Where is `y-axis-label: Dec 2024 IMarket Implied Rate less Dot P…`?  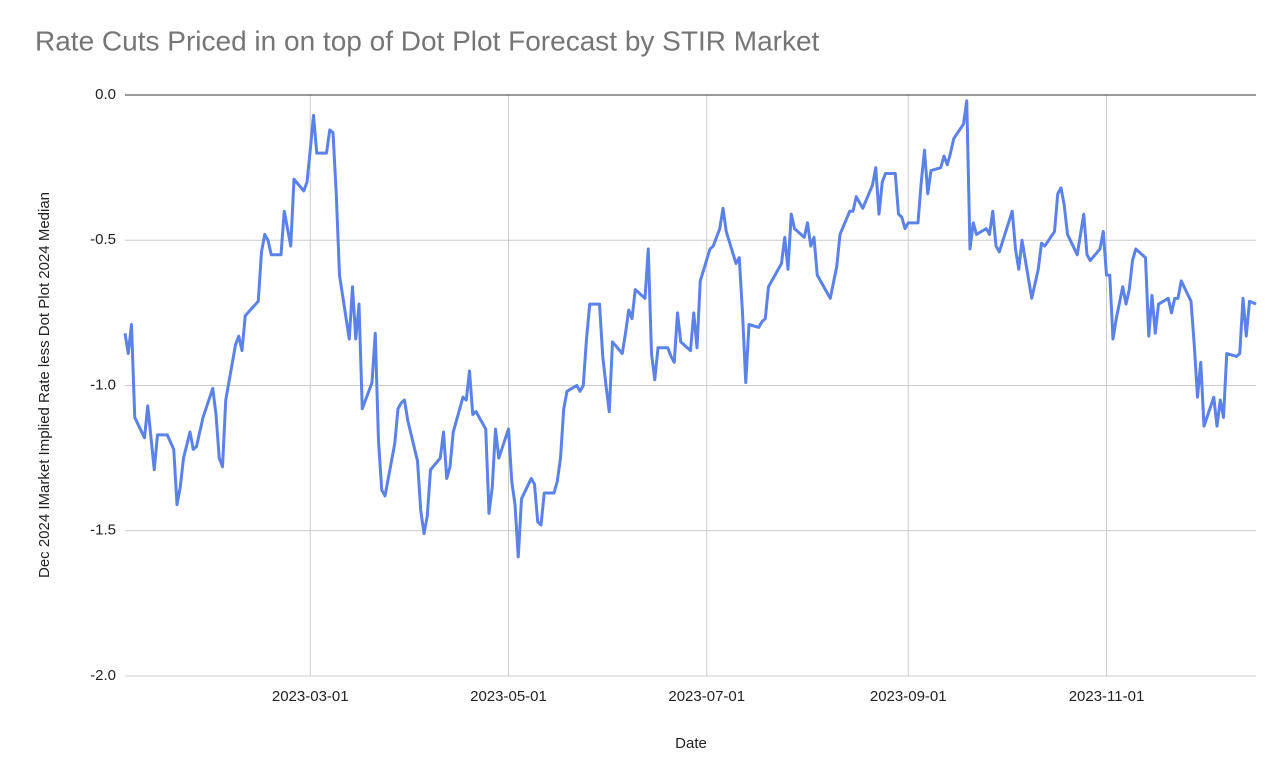
y-axis-label: Dec 2024 IMarket Implied Rate less Dot P… is located at coordinates (44, 385).